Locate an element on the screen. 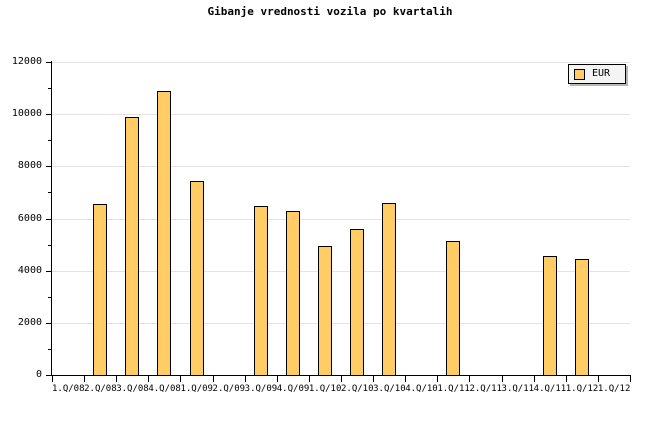 The image size is (660, 440). x-axis-label: 2.Q/11 is located at coordinates (485, 389).